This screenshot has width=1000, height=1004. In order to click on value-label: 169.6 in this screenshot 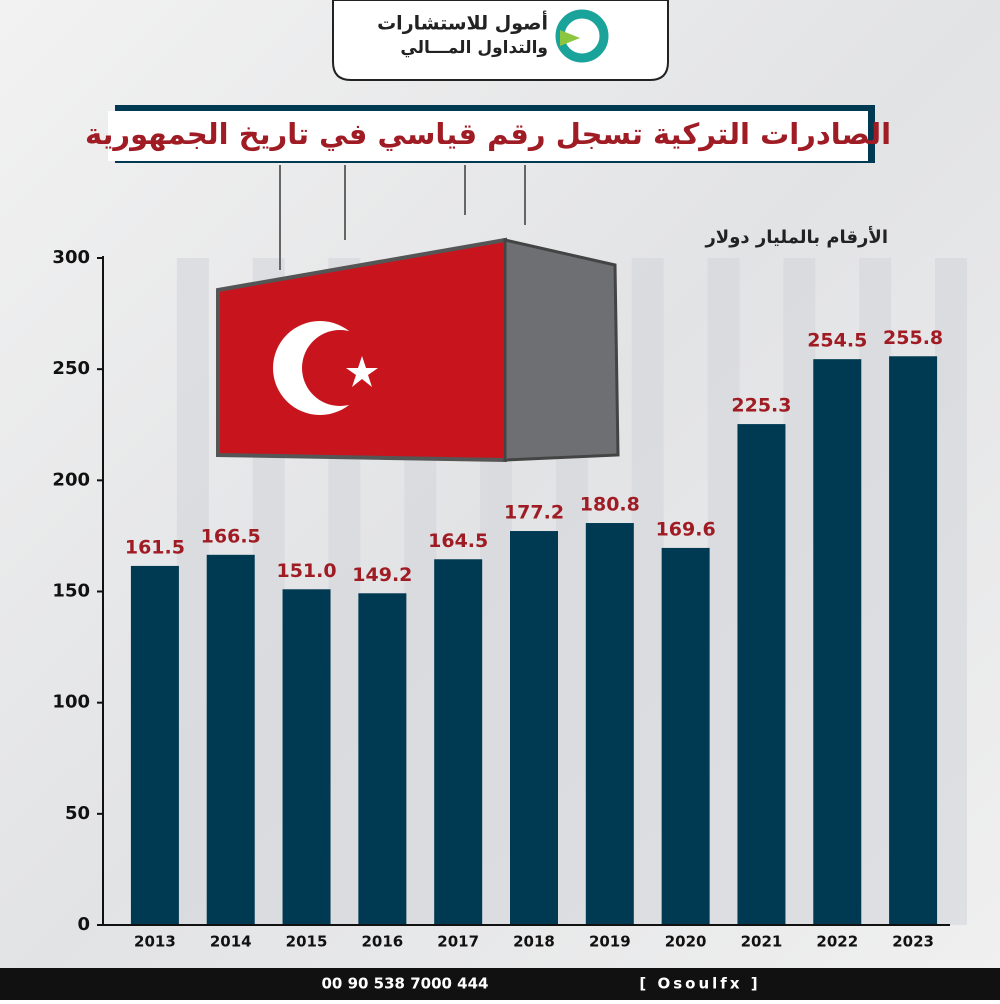, I will do `click(686, 529)`.